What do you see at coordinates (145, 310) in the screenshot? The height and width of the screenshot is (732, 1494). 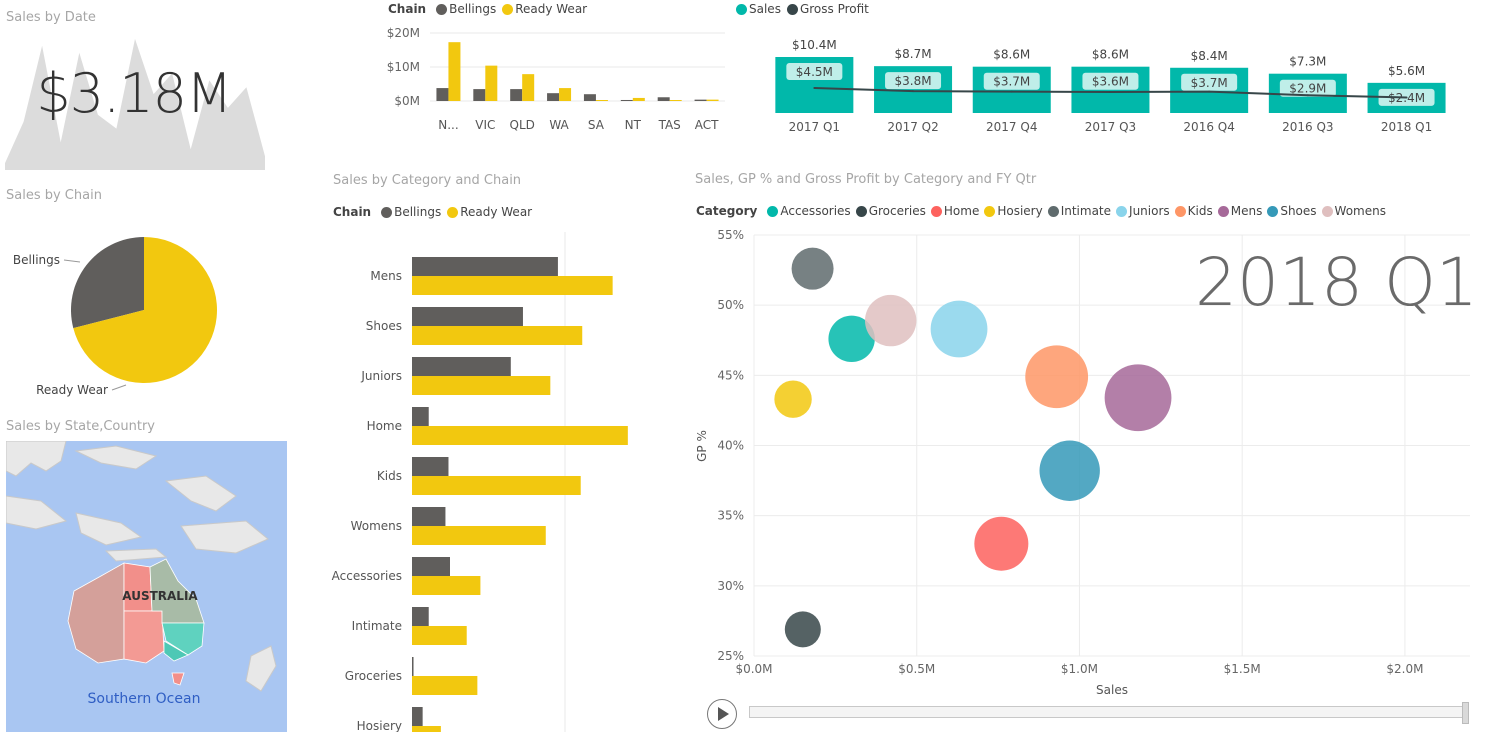 I see `pie-slice-ready-wear` at bounding box center [145, 310].